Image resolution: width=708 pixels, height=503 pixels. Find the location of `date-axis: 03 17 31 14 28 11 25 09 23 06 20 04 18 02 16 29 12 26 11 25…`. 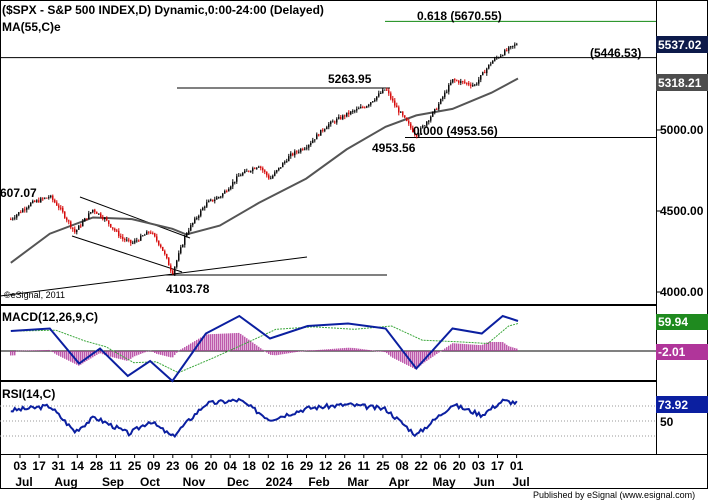

date-axis: 03 17 31 14 28 11 25 09 23 06 20 04 18 02 16 29 12 26 11 25… is located at coordinates (271, 471).